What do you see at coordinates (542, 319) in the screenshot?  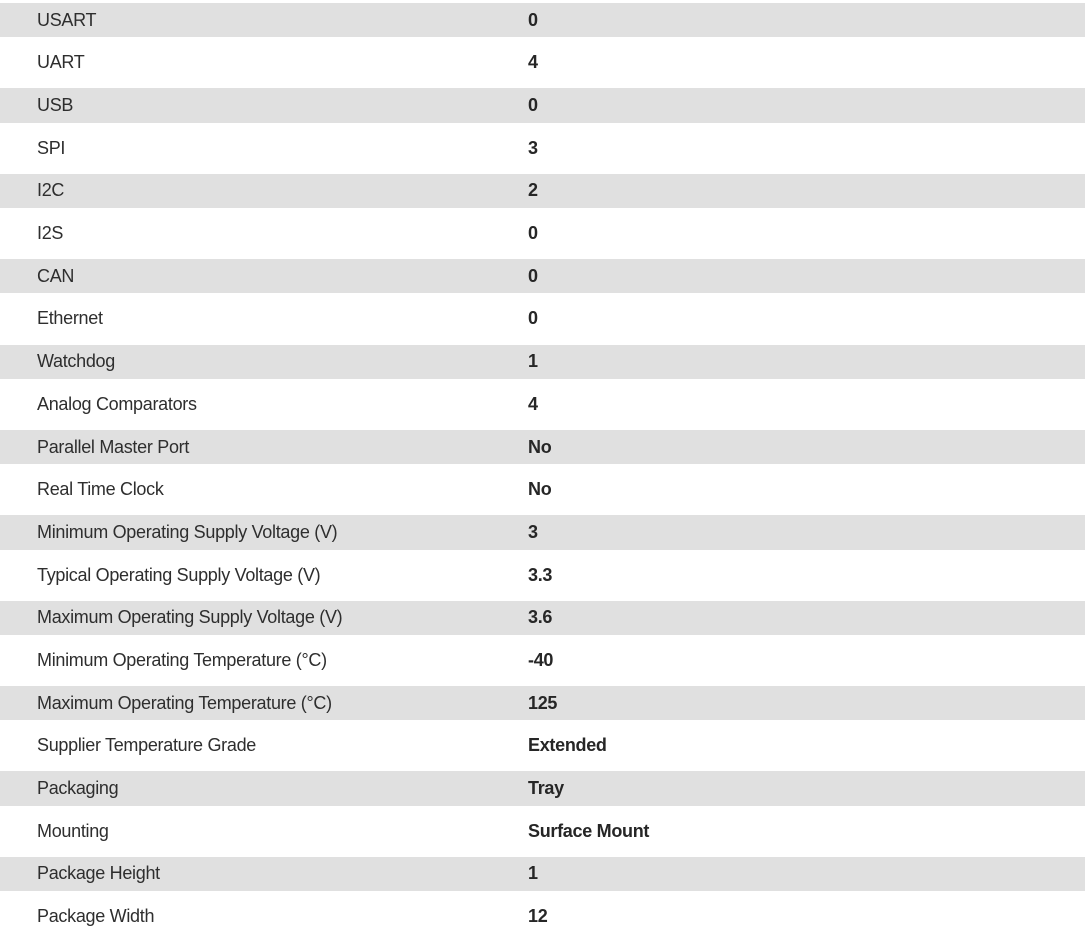 I see `spec-row: Ethernet 0` at bounding box center [542, 319].